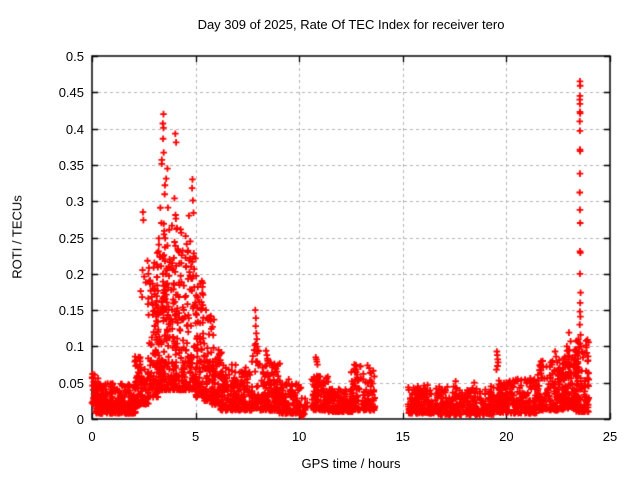 The height and width of the screenshot is (480, 640). What do you see at coordinates (74, 274) in the screenshot?
I see `y-tick-label: 0.2` at bounding box center [74, 274].